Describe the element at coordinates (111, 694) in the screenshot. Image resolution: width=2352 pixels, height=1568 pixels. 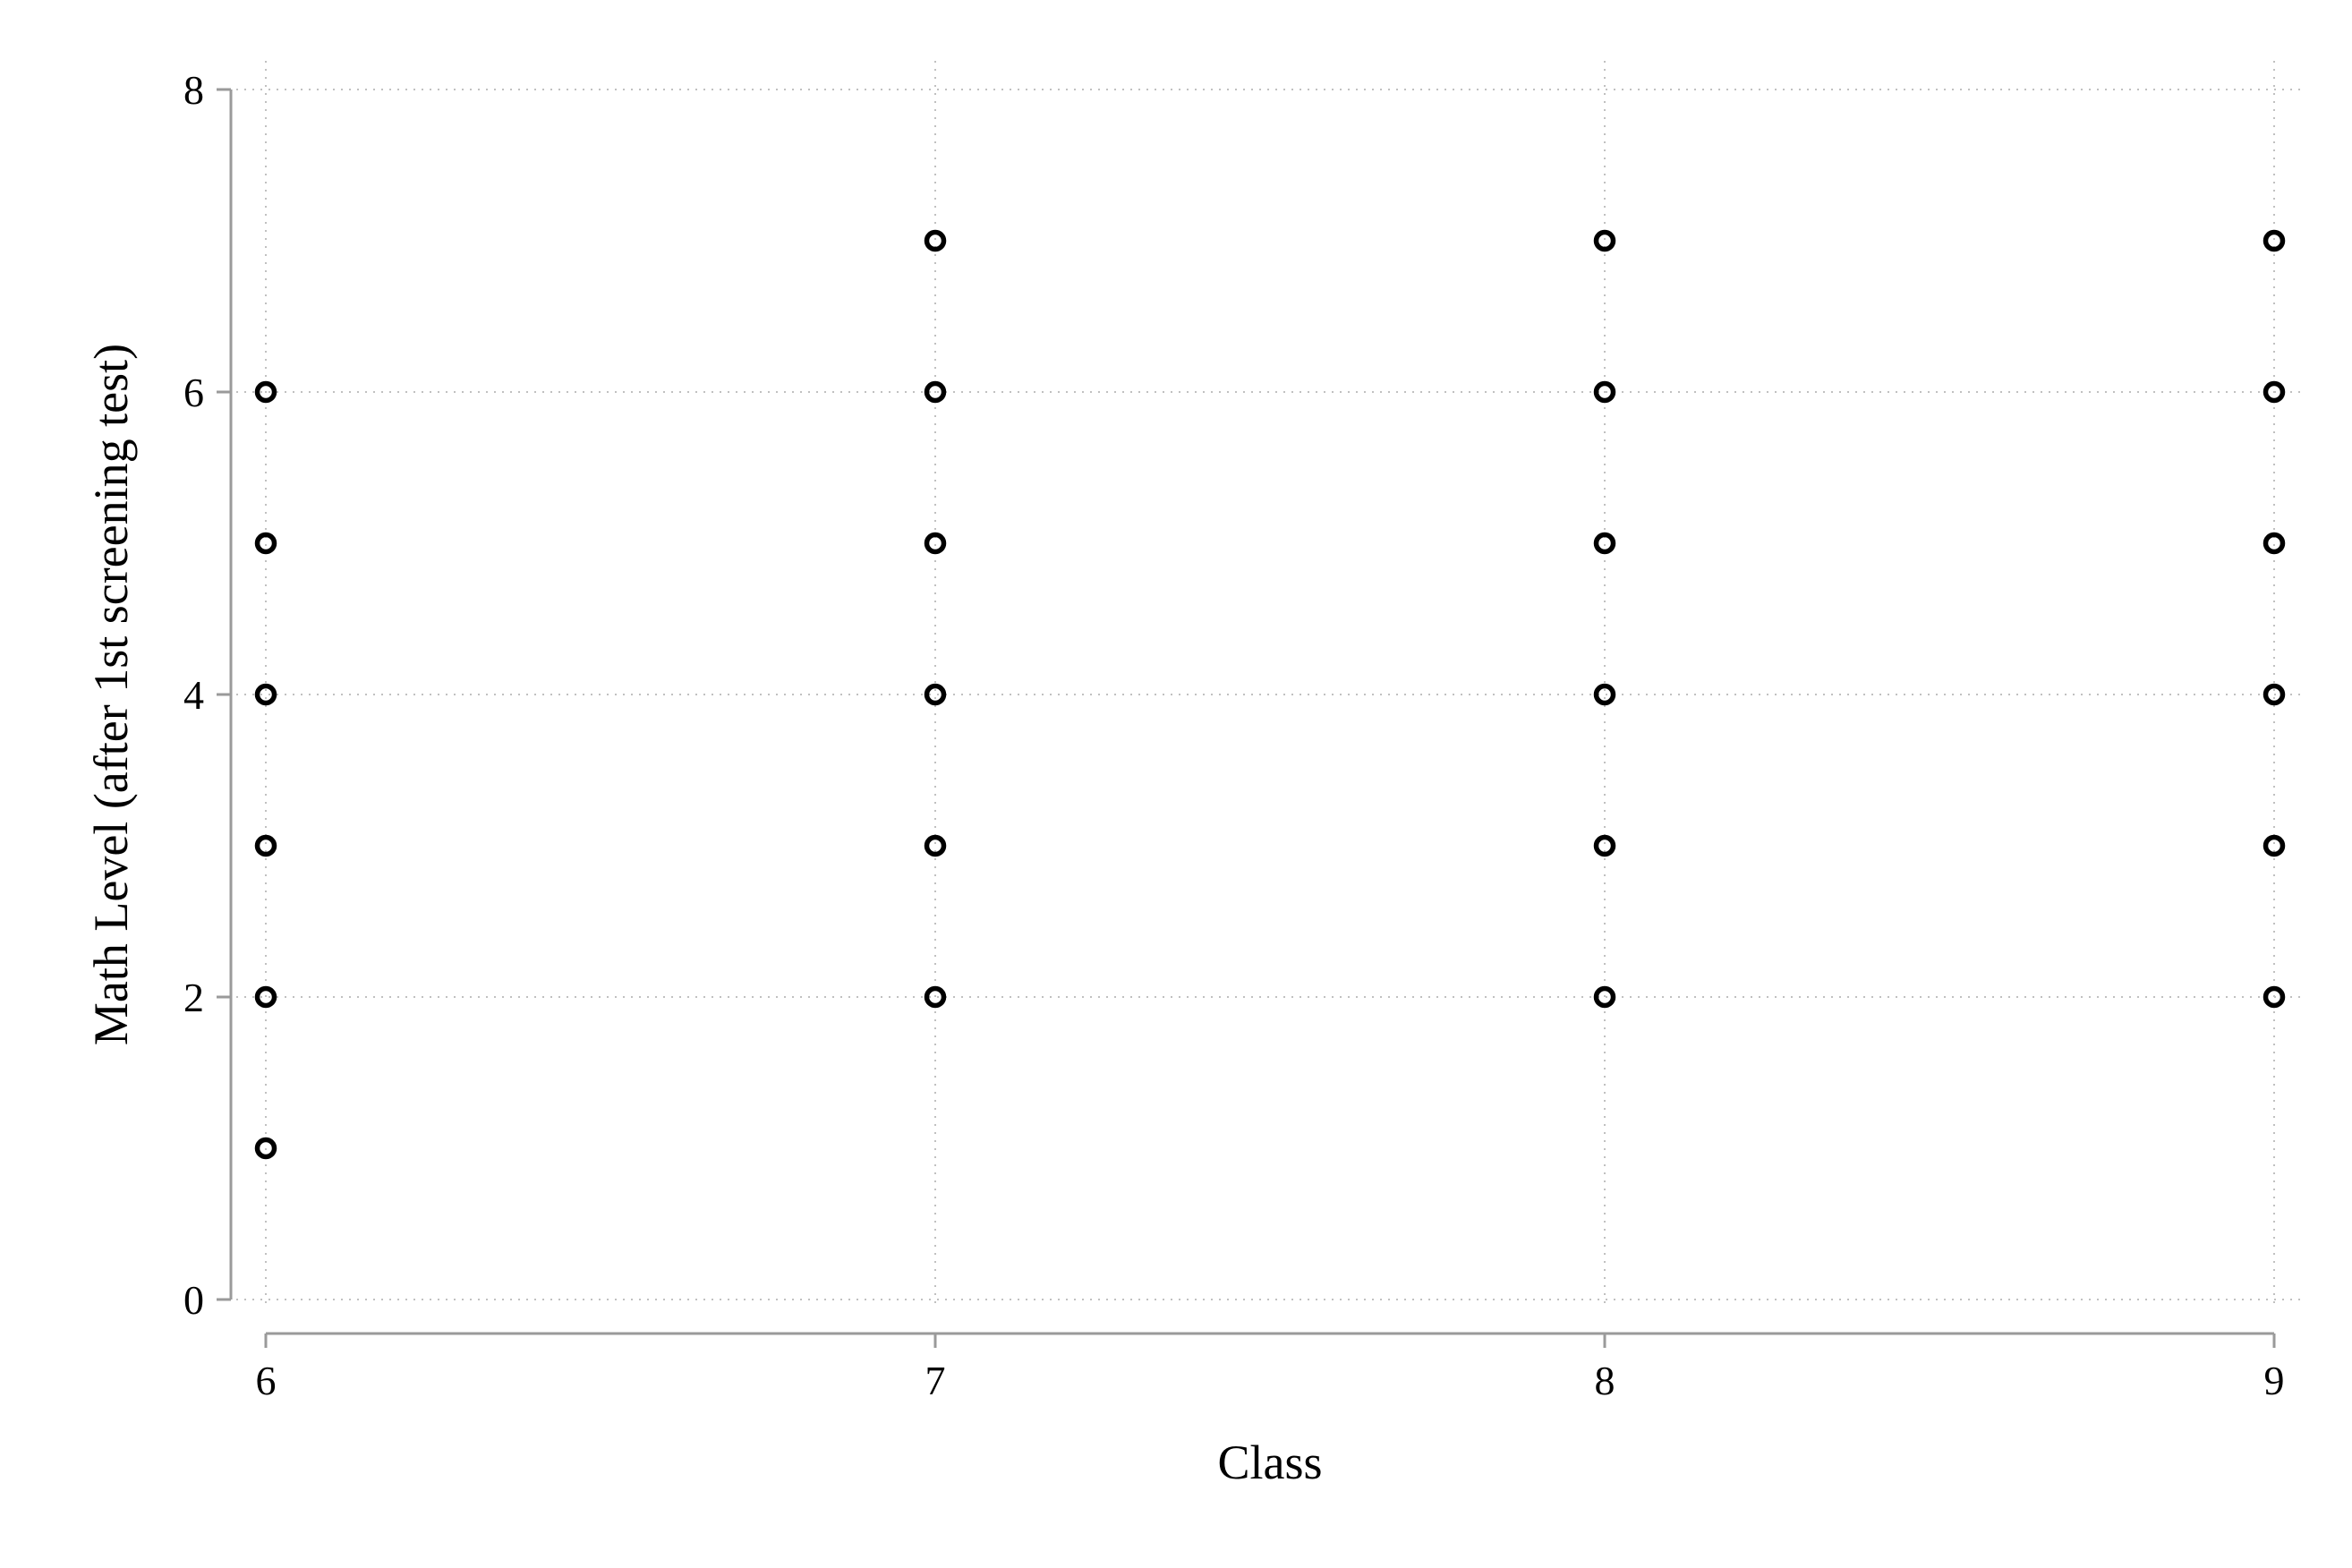
I see `y-axis-title: Math Level (after 1st screening test)` at that location.